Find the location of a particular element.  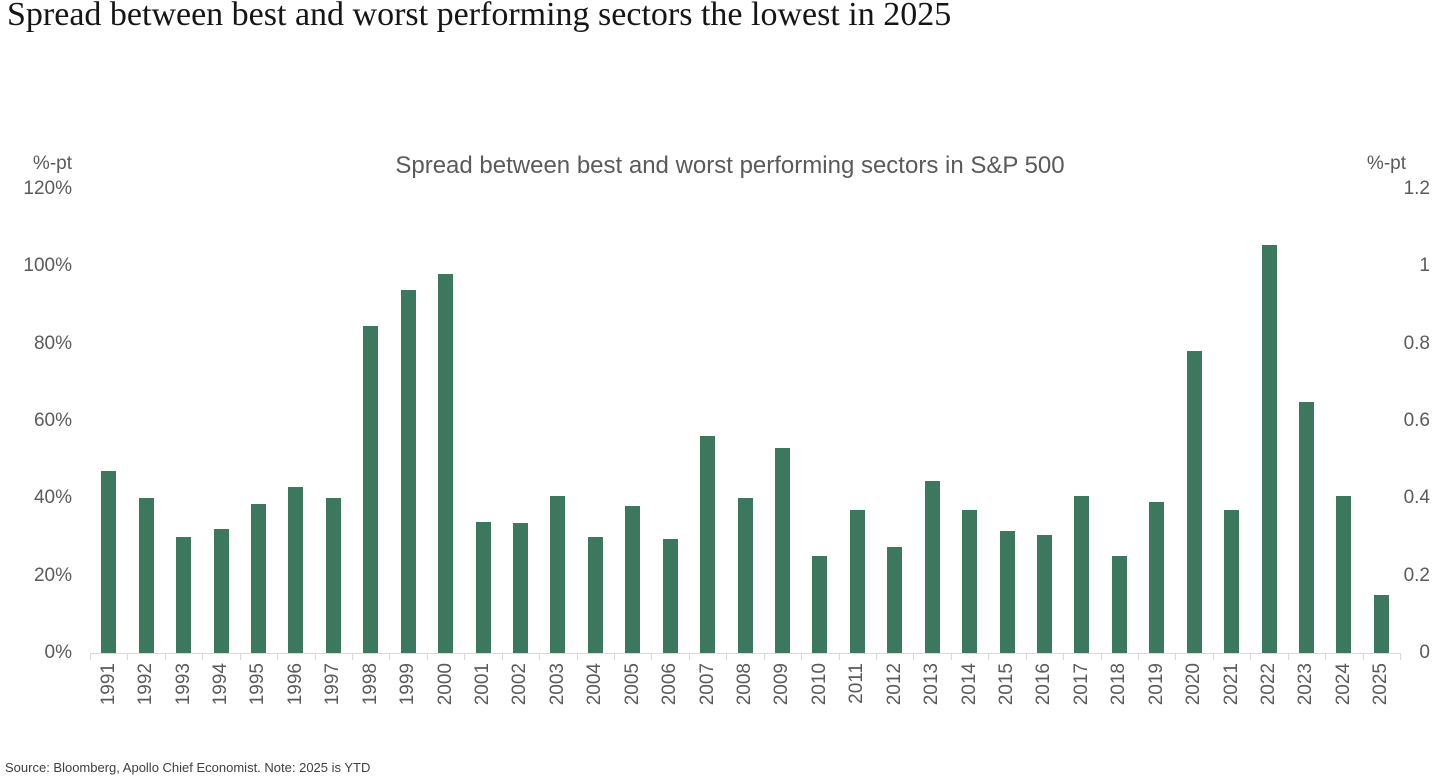

x-axis-label-2005: 2005 is located at coordinates (632, 684).